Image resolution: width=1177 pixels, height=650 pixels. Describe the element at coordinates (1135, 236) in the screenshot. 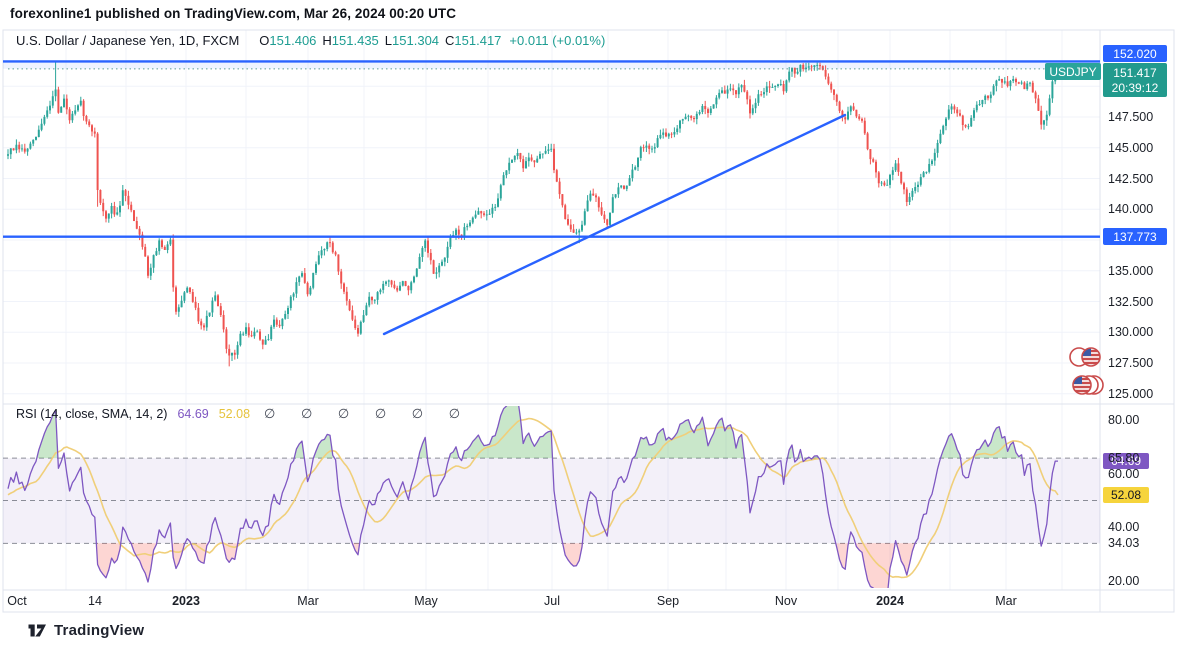

I see `lower-level-price-badge: 137.773` at that location.